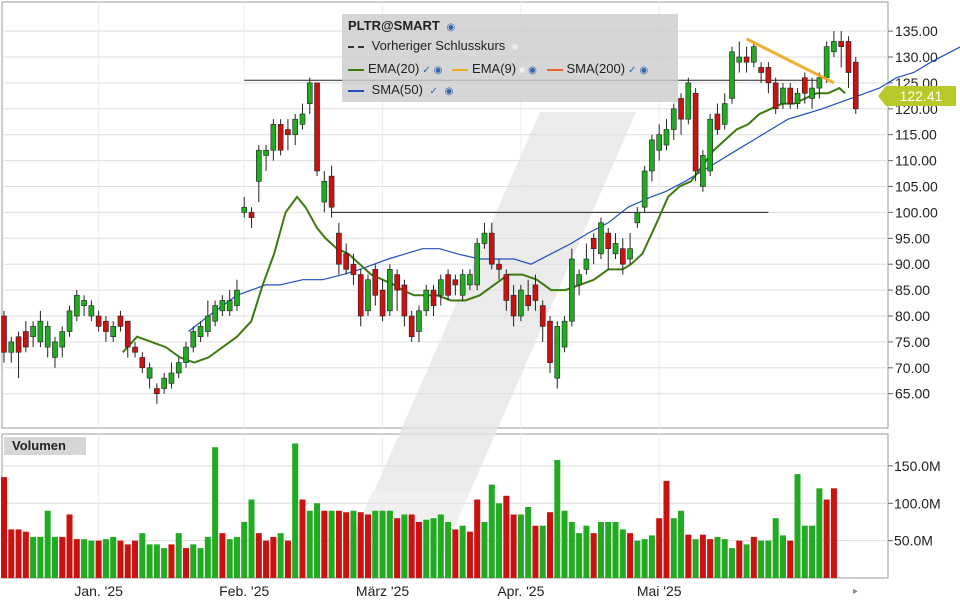 The height and width of the screenshot is (605, 960). I want to click on x-tick-label: Feb. '25, so click(244, 591).